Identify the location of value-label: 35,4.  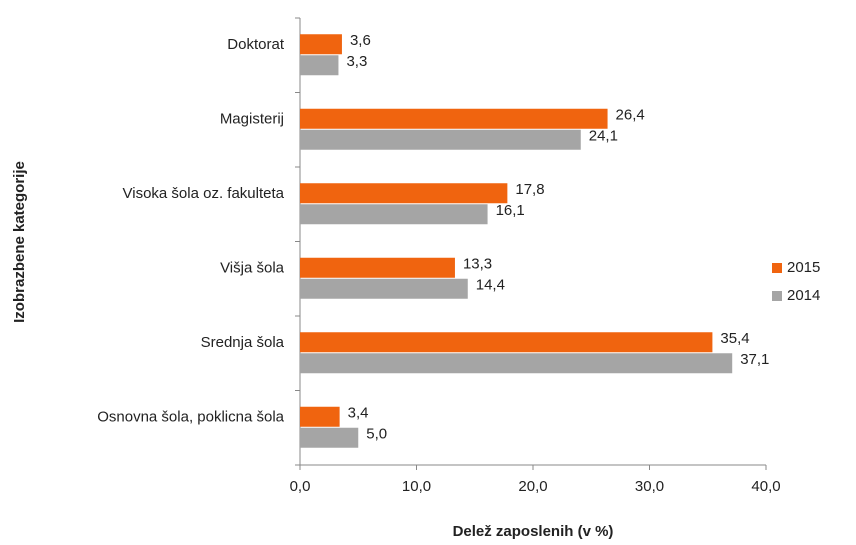
(734, 338).